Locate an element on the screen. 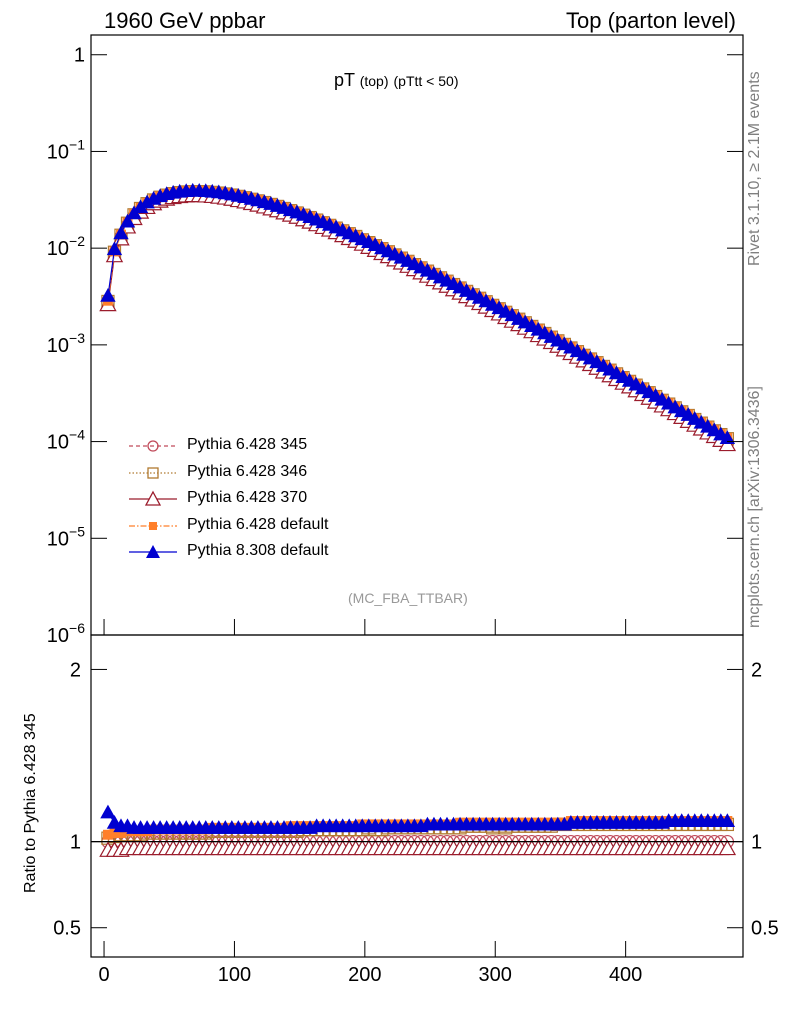  y-tick-label: 1 is located at coordinates (79, 56).